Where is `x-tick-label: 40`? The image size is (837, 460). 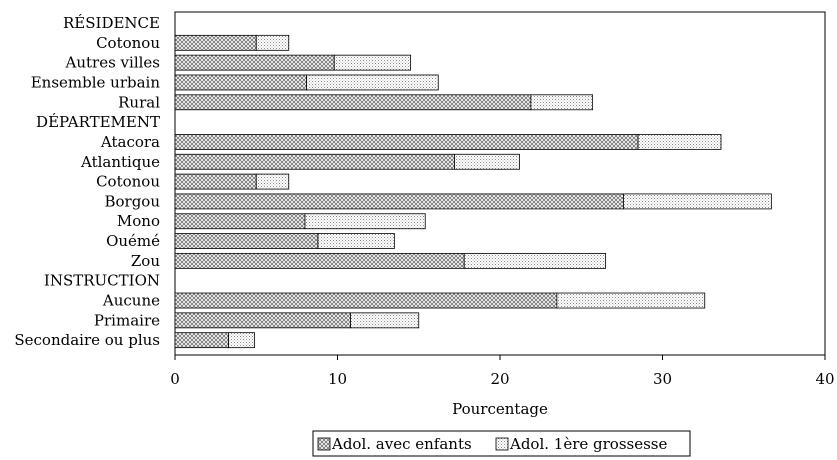 x-tick-label: 40 is located at coordinates (824, 379).